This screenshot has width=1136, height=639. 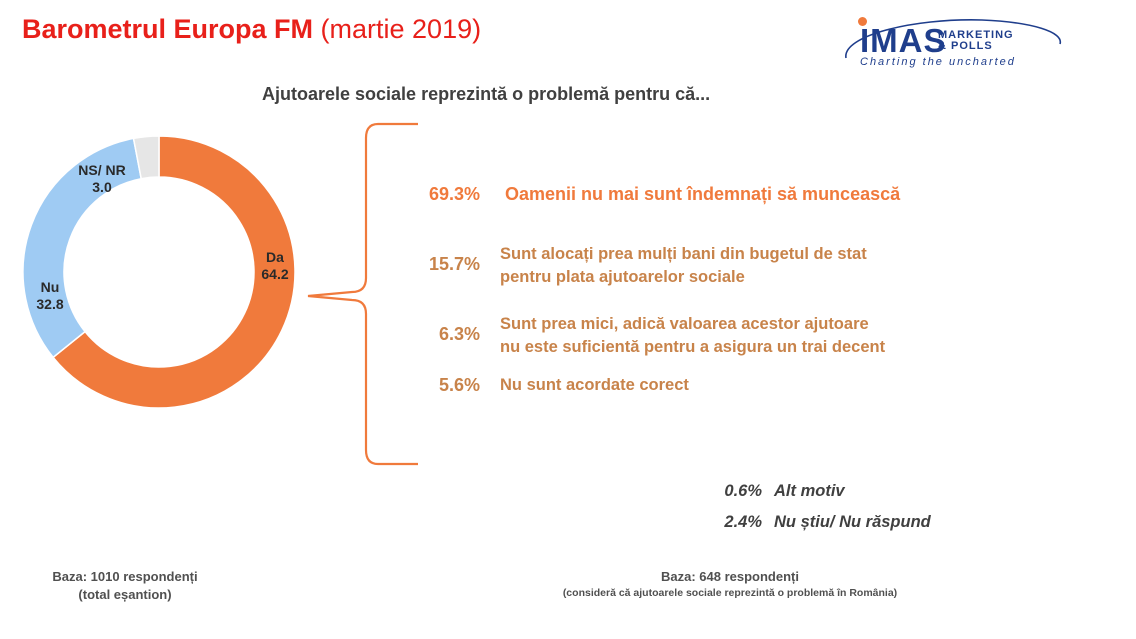 I want to click on slice-value: 64.2, so click(x=274, y=274).